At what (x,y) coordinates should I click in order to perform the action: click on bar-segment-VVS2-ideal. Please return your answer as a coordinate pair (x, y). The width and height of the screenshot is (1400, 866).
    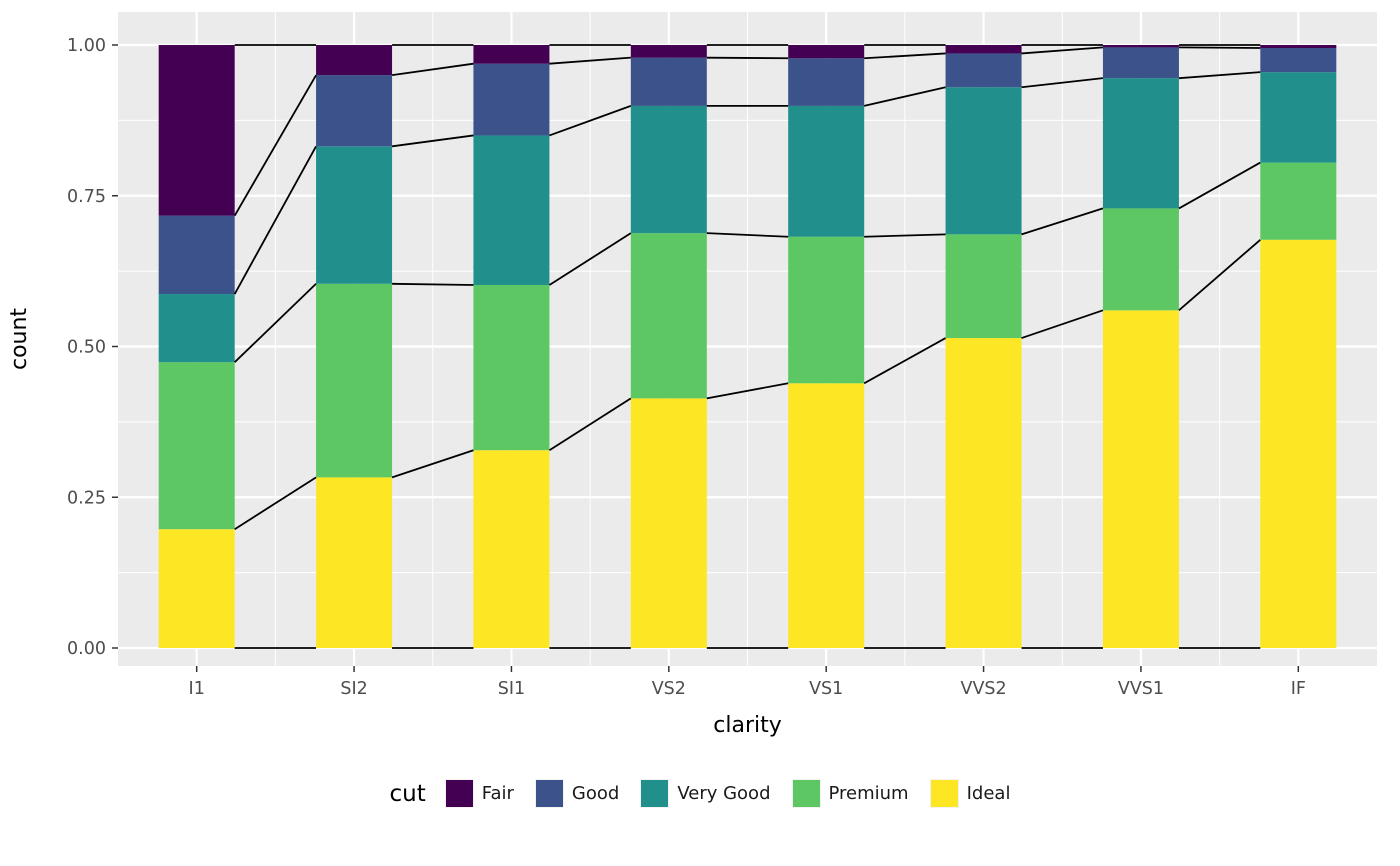
    Looking at the image, I should click on (983, 493).